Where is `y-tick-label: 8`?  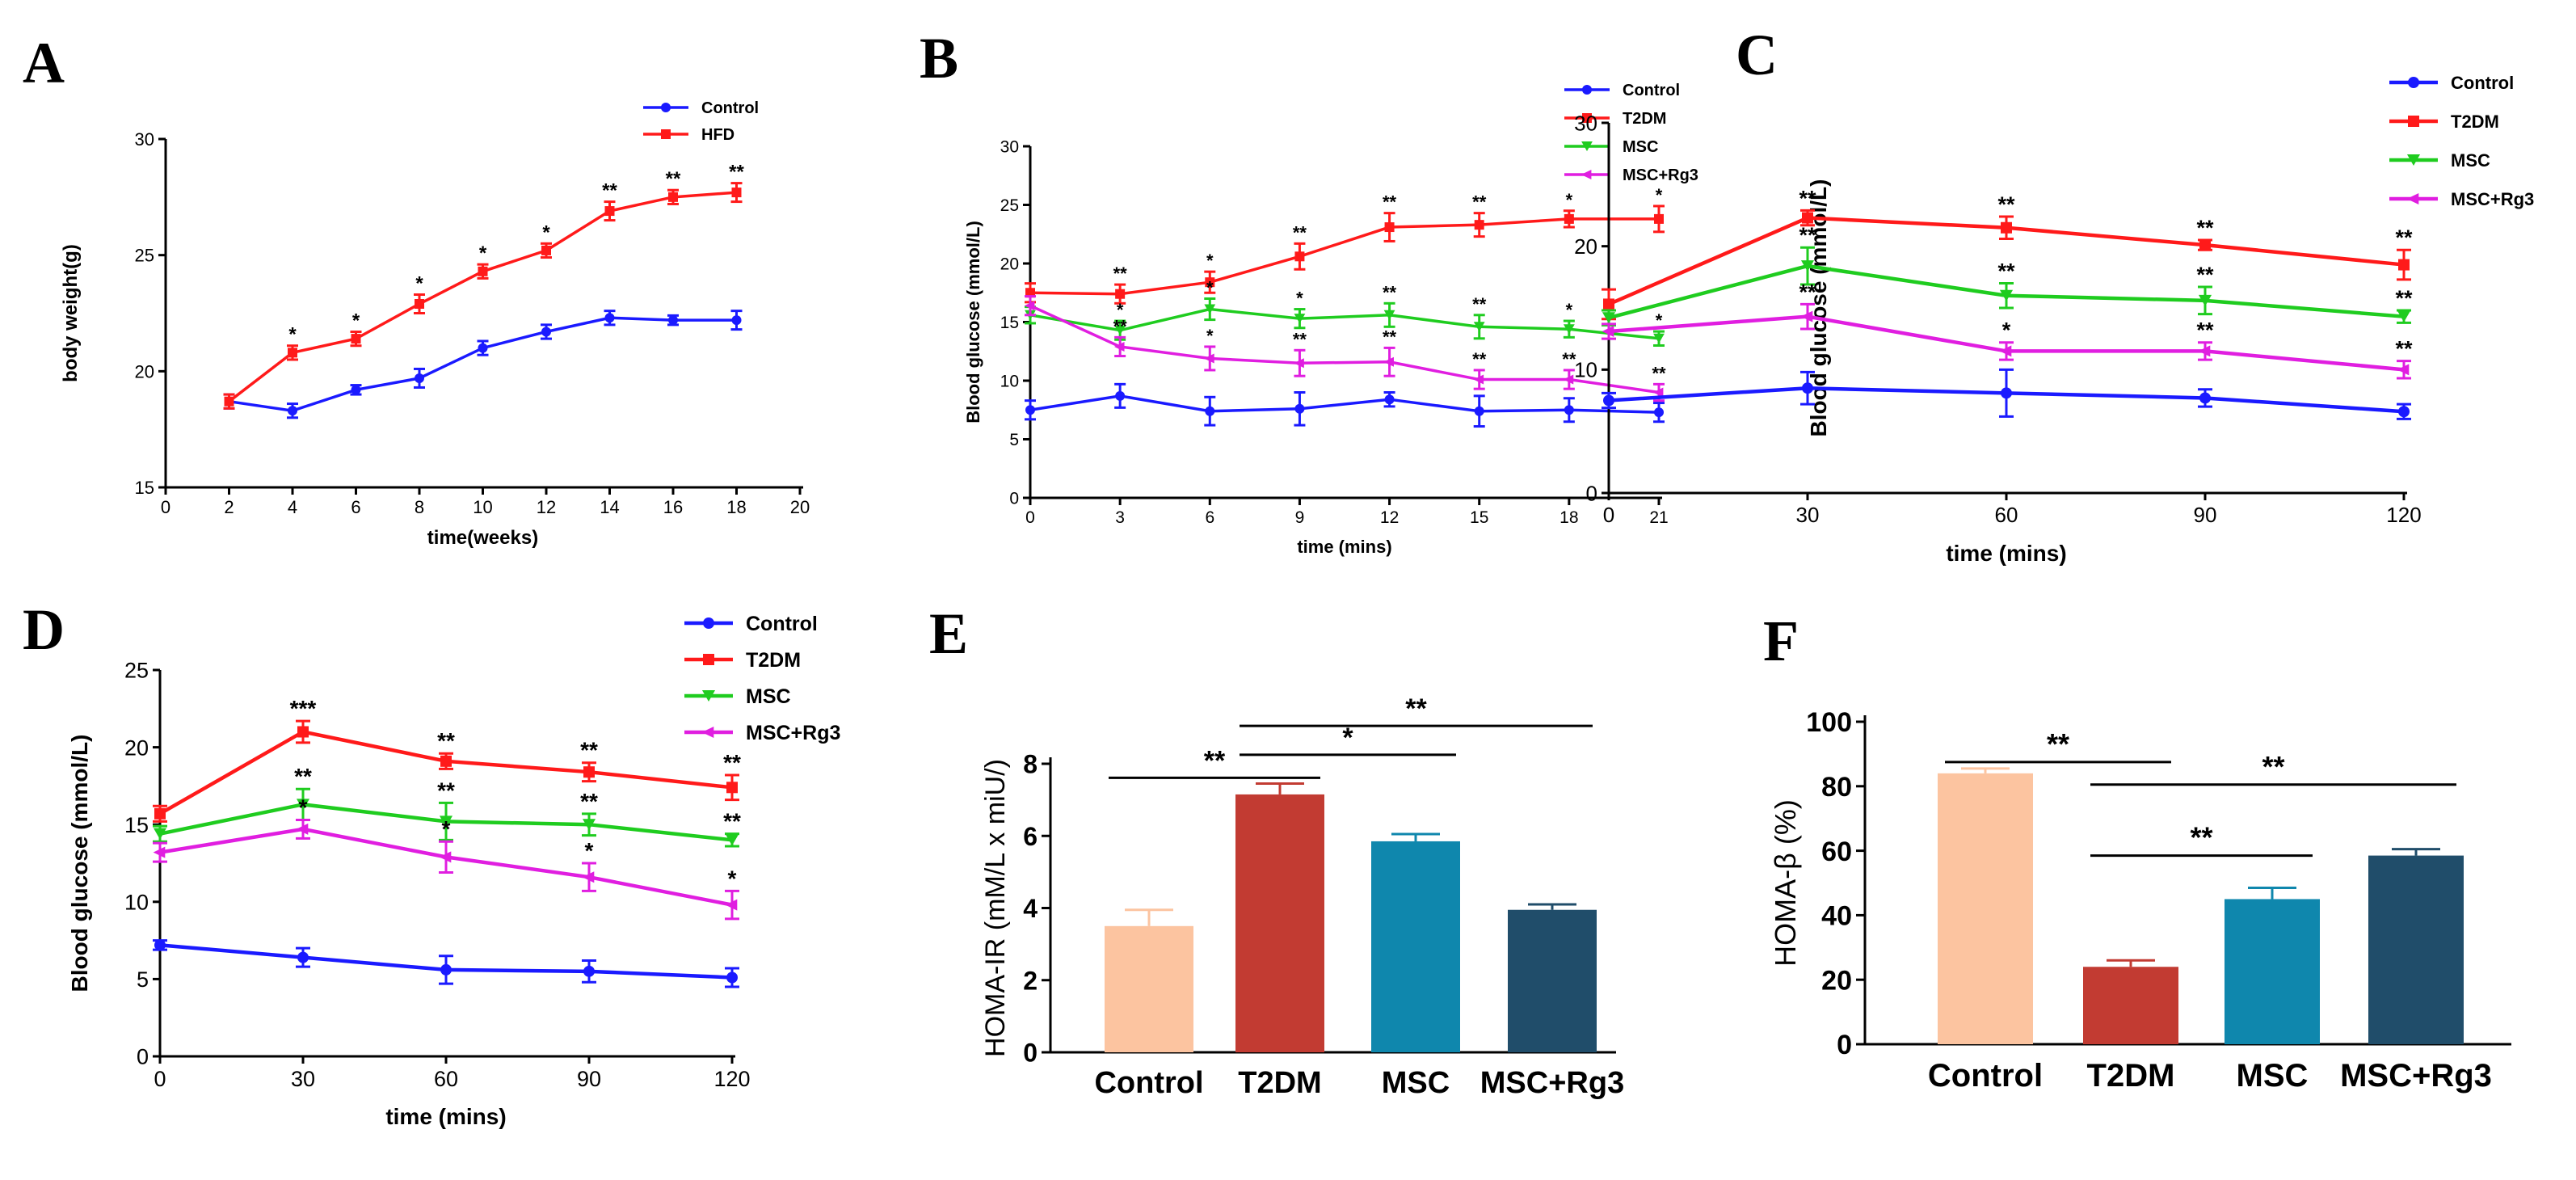
y-tick-label: 8 is located at coordinates (1030, 765).